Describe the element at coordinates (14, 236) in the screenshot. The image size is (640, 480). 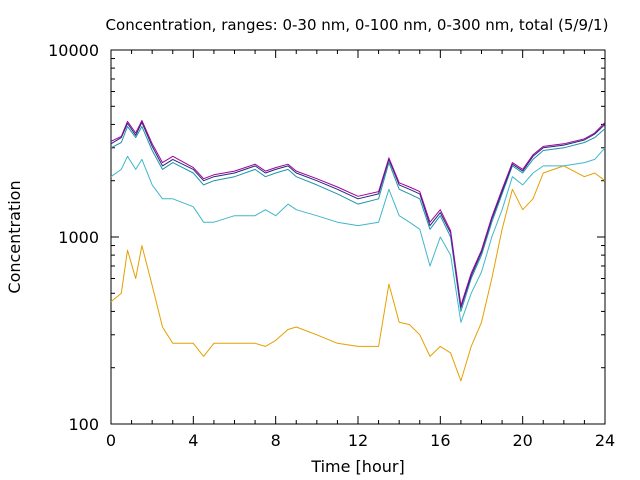
I see `y-axis-title: Concentration` at that location.